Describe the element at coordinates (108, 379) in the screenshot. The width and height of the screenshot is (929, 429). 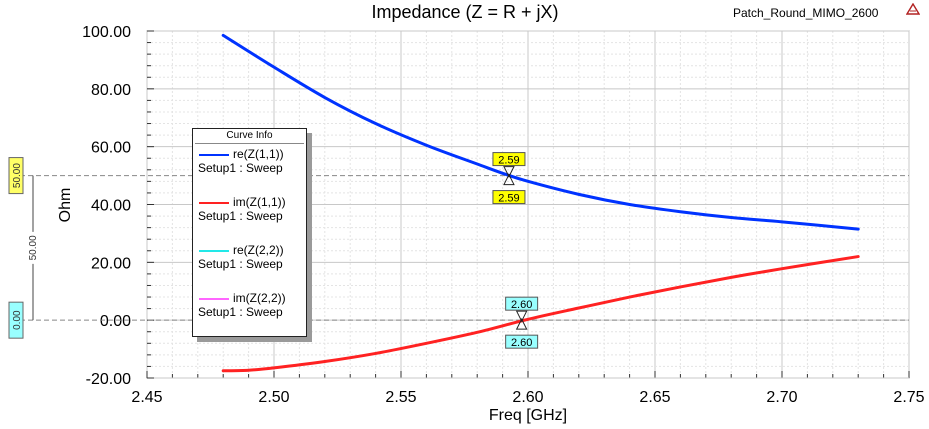
I see `y-tick-label: -20.00` at that location.